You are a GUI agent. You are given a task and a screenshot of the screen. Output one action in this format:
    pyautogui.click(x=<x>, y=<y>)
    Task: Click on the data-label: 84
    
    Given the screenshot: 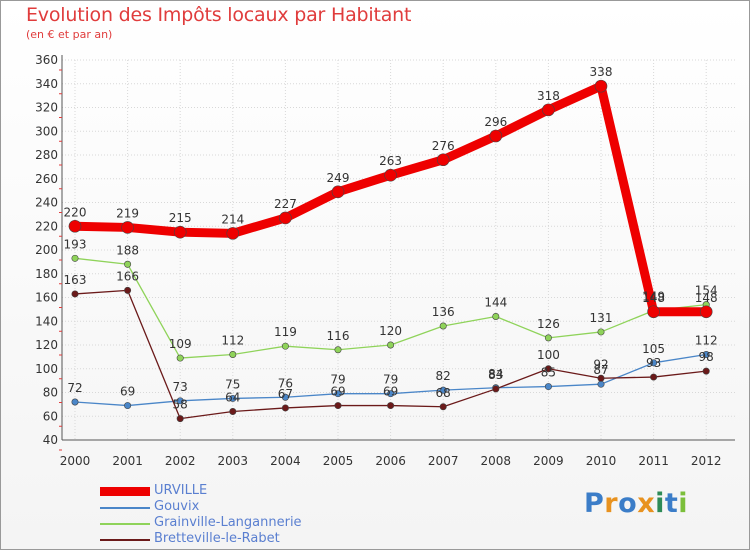 What is the action you would take?
    pyautogui.click(x=495, y=374)
    